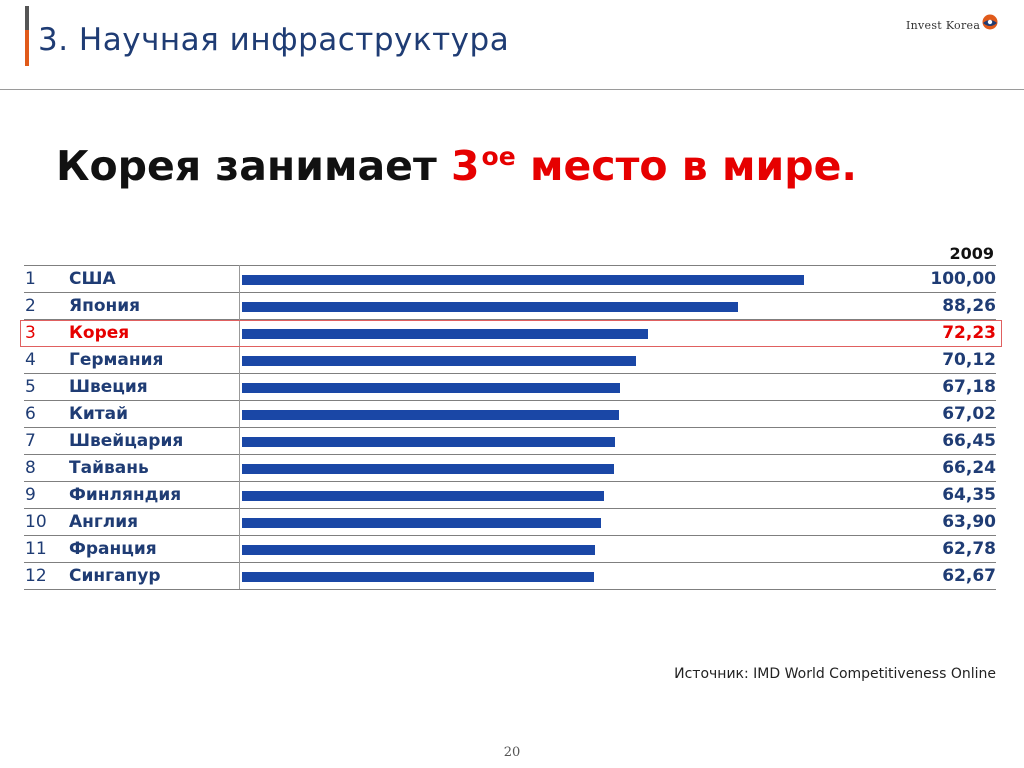  What do you see at coordinates (36, 549) in the screenshot?
I see `rank-label: 11` at bounding box center [36, 549].